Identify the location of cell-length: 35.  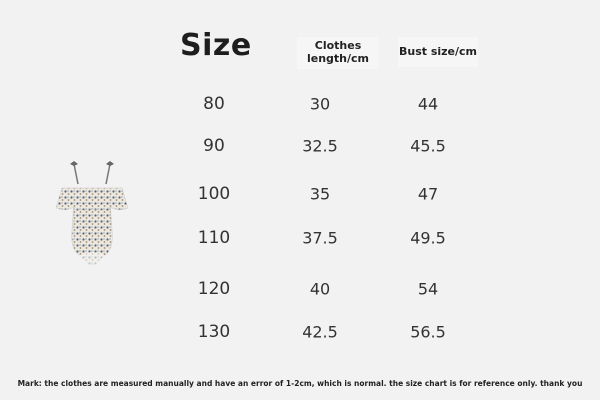
(320, 194).